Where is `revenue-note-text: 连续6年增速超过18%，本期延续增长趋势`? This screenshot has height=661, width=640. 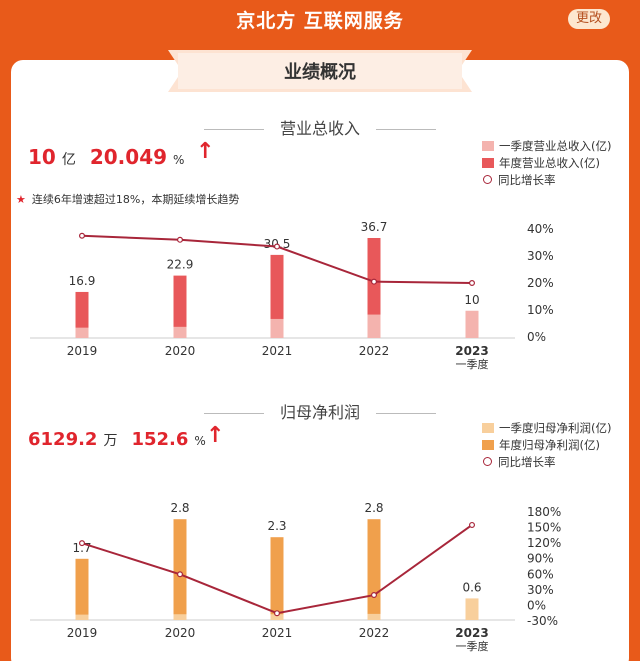
revenue-note-text: 连续6年增速超过18%，本期延续增长趋势 is located at coordinates (135, 199).